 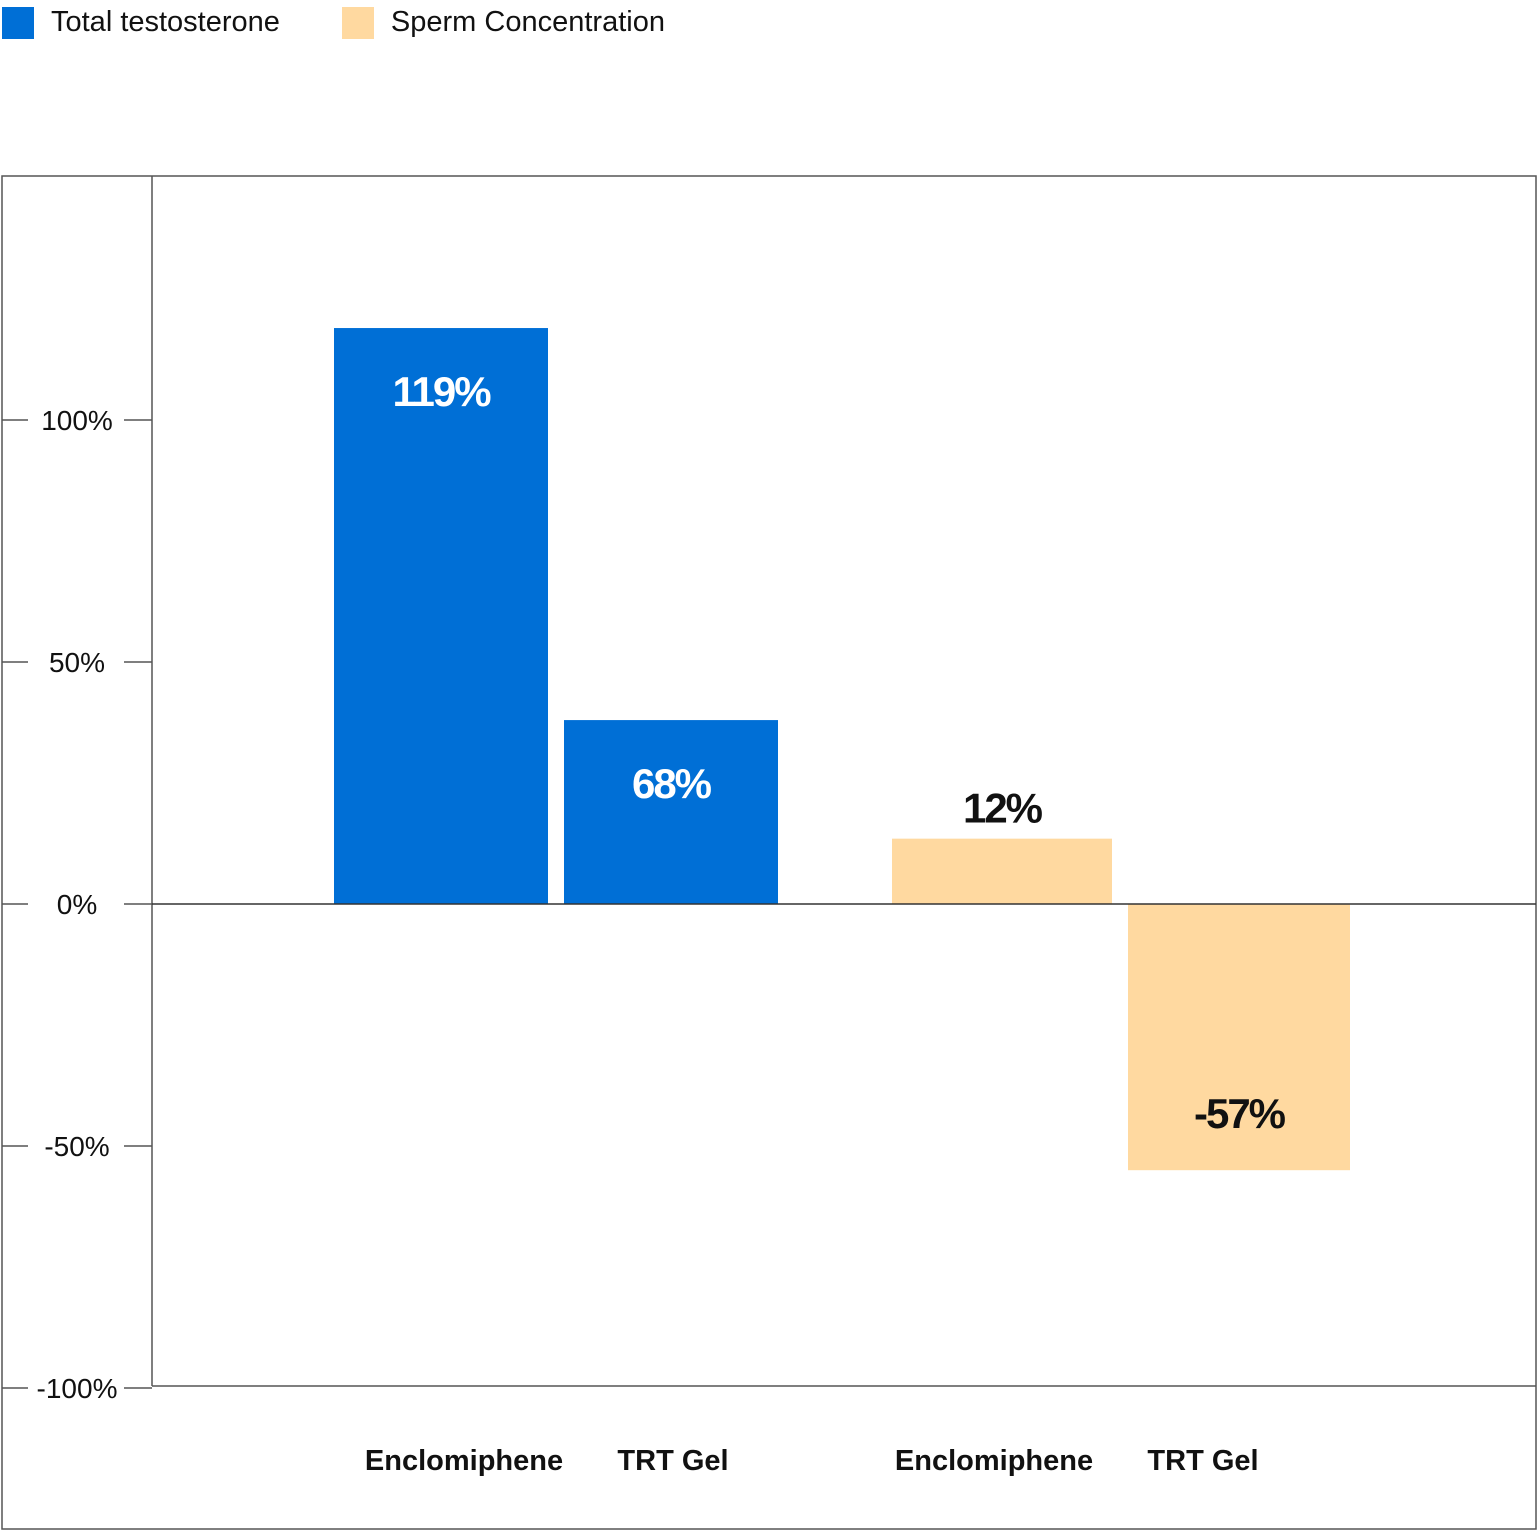 I want to click on bar-value-label: 119%, so click(x=441, y=391).